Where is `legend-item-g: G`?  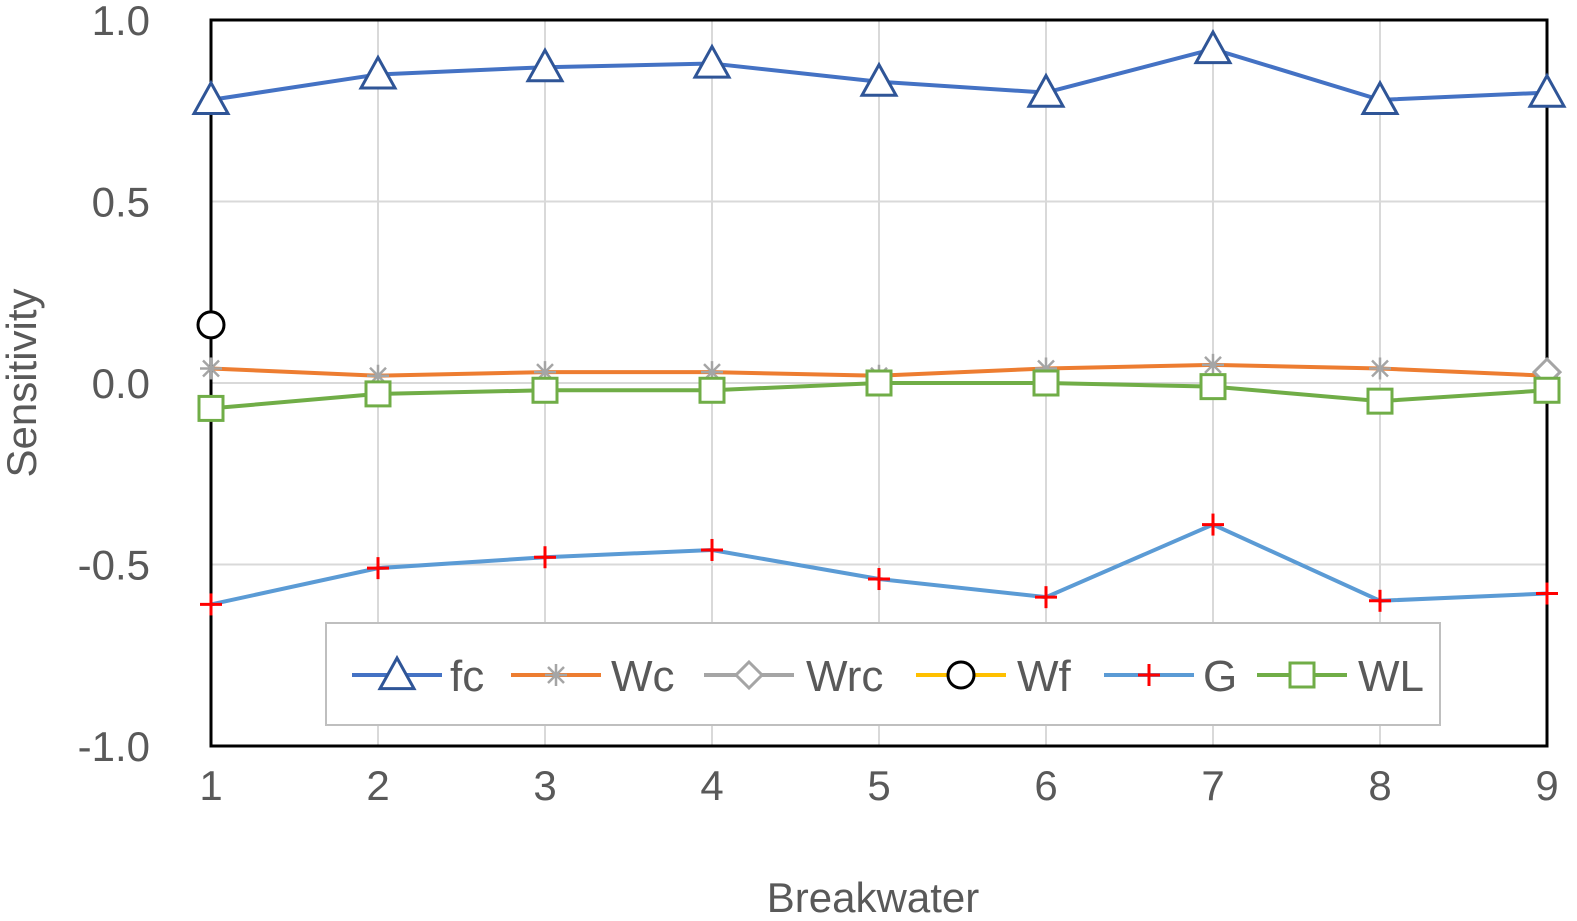
legend-item-g: G is located at coordinates (1170, 676).